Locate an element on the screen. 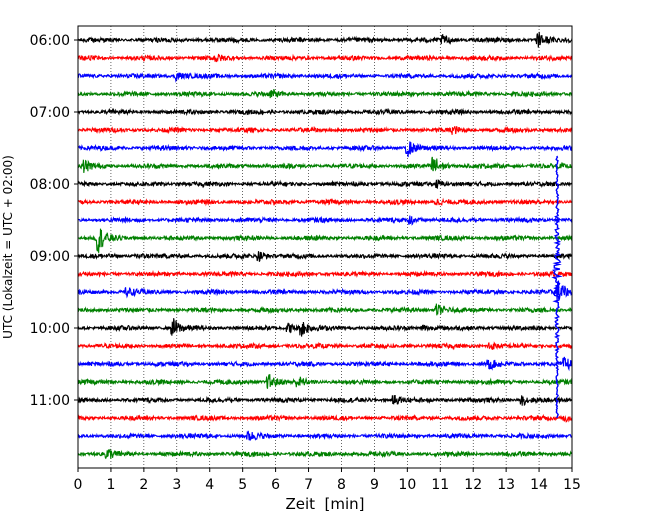 The height and width of the screenshot is (520, 650). y-tick-label: 08:00 is located at coordinates (50, 185).